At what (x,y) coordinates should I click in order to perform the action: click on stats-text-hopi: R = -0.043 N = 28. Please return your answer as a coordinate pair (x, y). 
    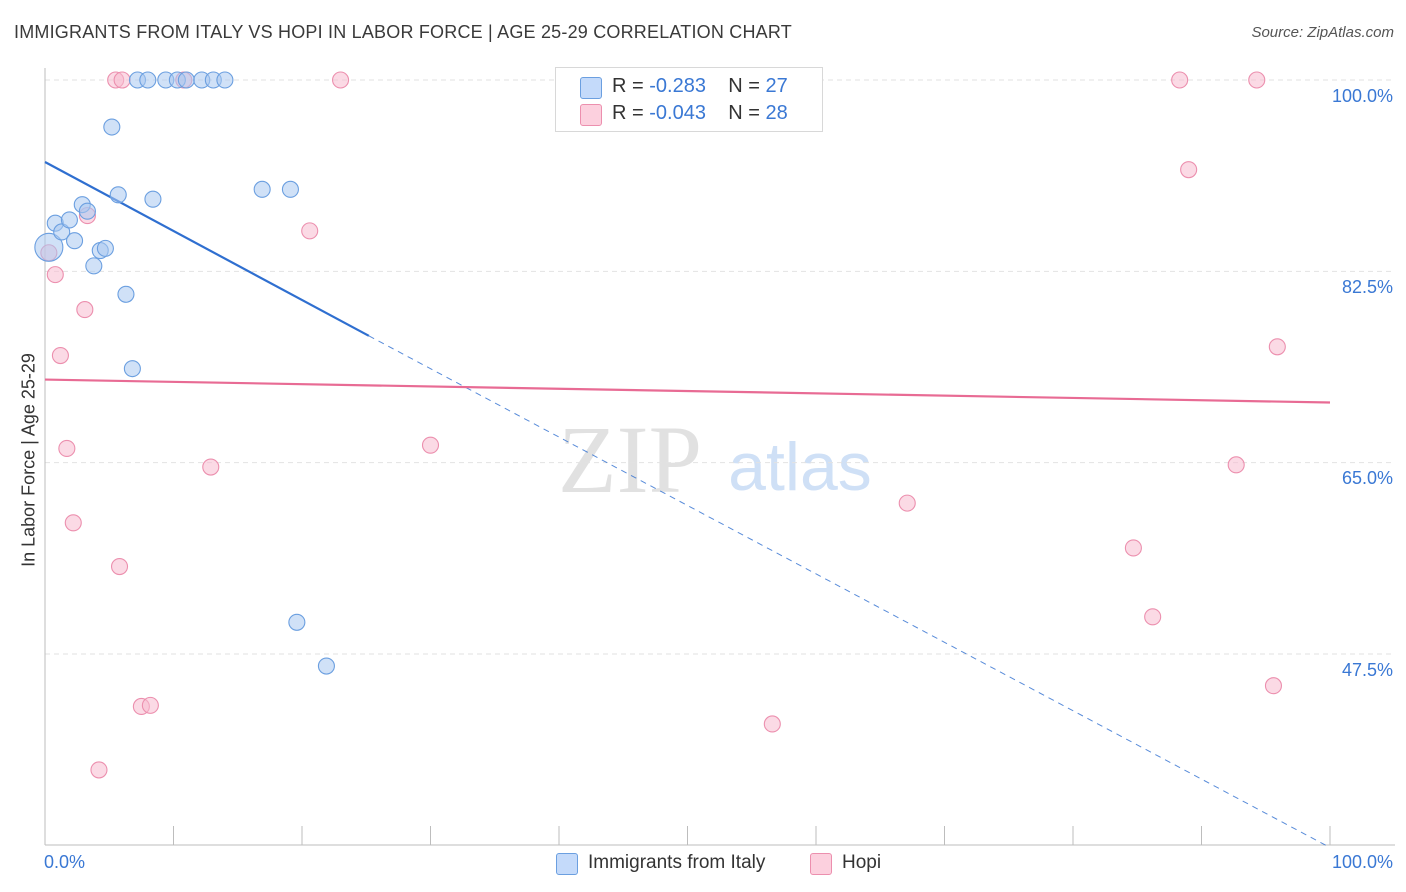
    Looking at the image, I should click on (700, 113).